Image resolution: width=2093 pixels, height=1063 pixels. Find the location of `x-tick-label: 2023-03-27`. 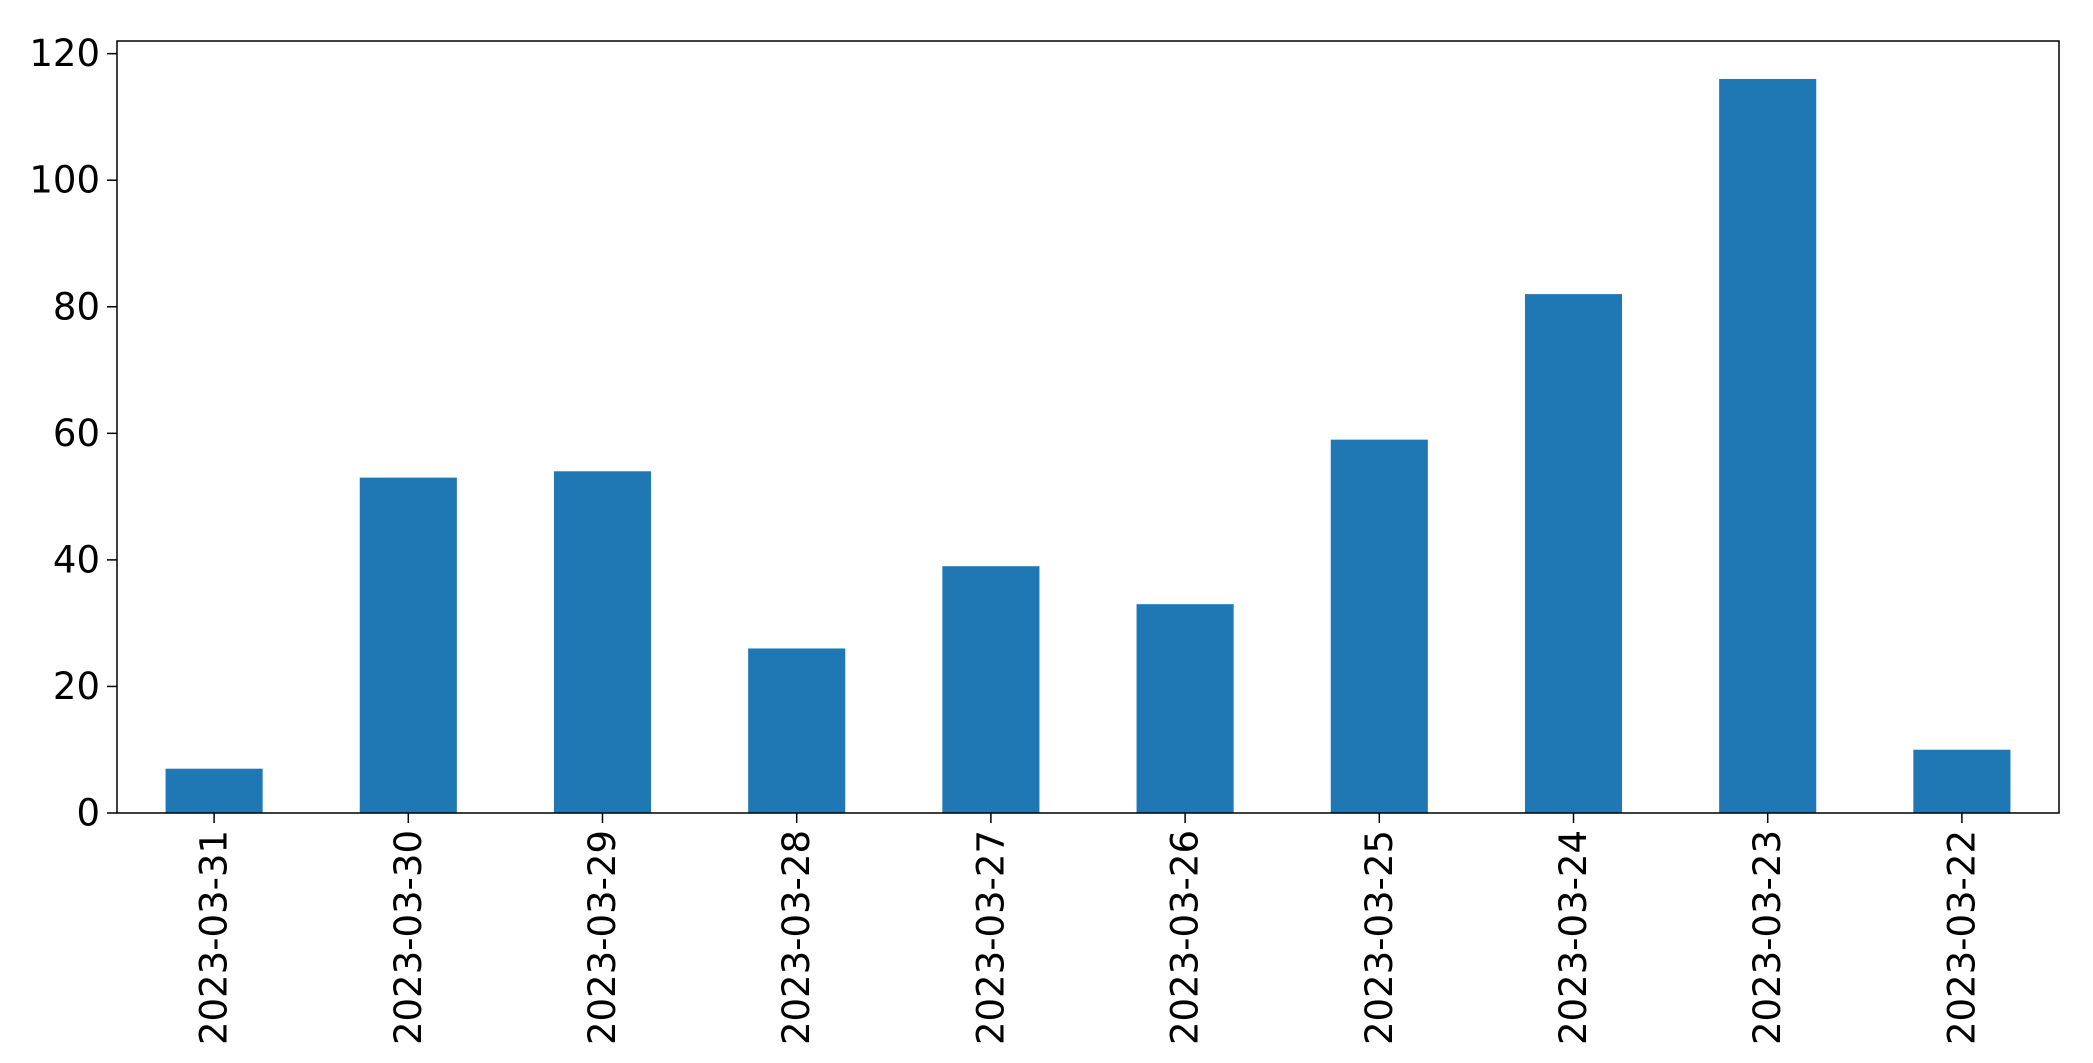

x-tick-label: 2023-03-27 is located at coordinates (990, 937).